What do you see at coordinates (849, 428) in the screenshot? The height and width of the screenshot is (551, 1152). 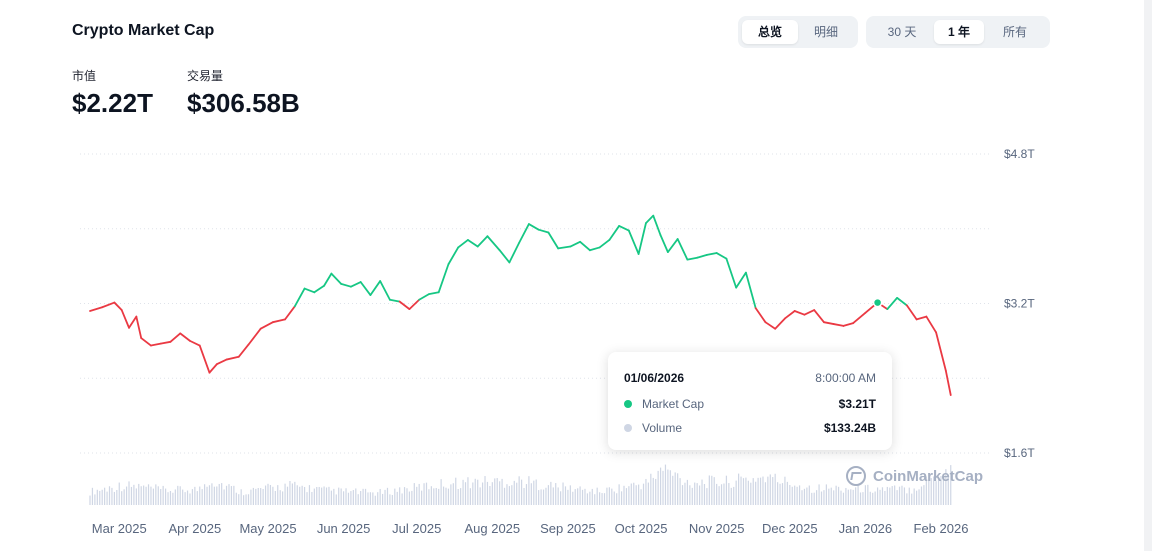 I see `tooltip-volume-value: $133.24B` at bounding box center [849, 428].